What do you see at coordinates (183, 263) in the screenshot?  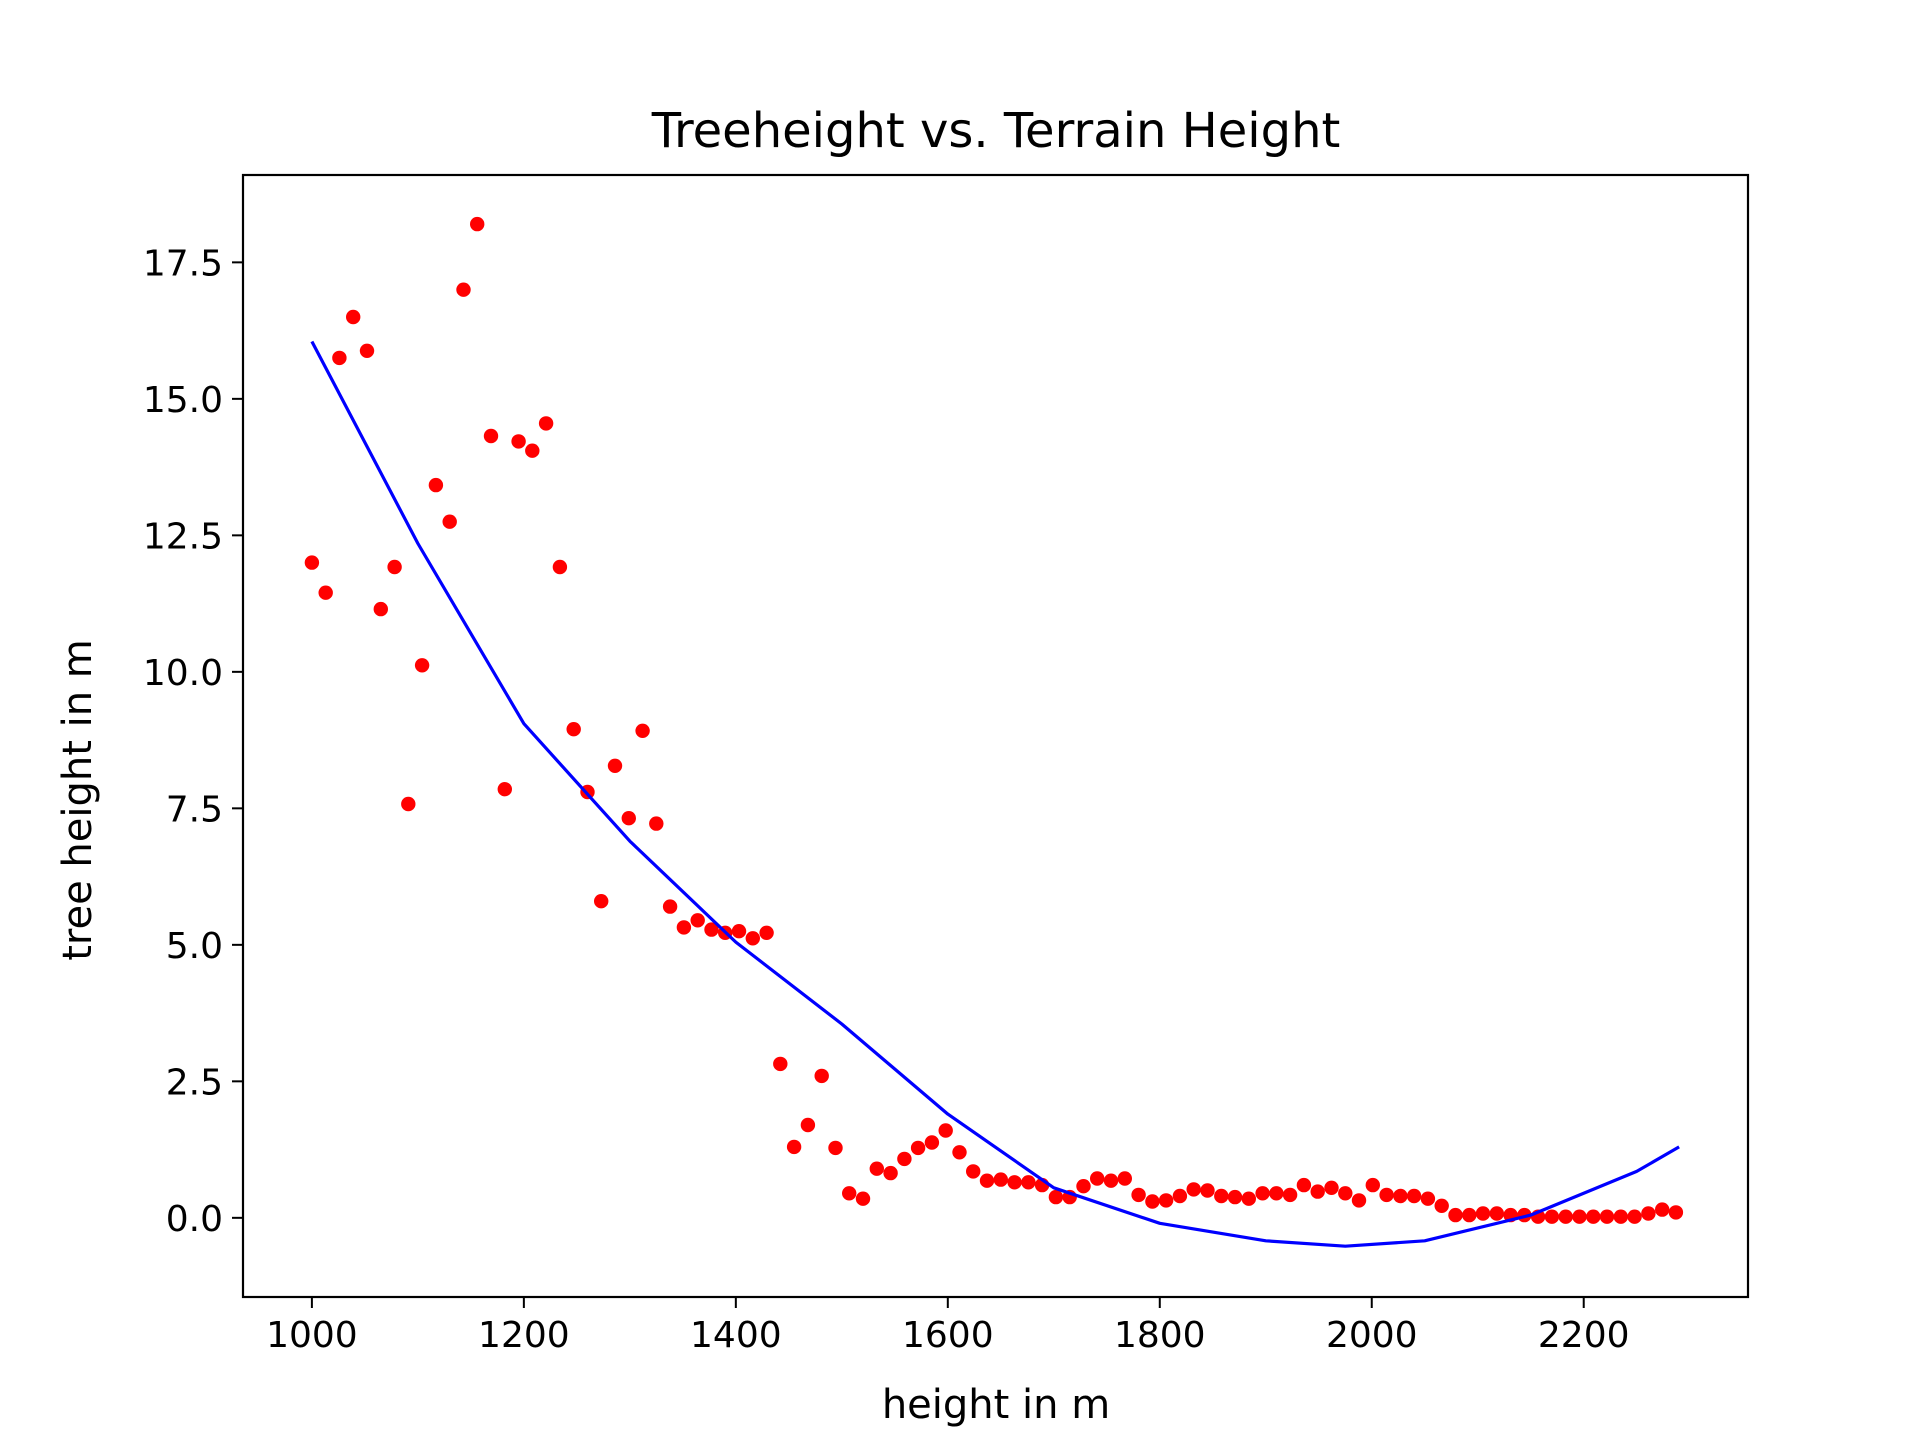 I see `y-tick-label: 17.5` at bounding box center [183, 263].